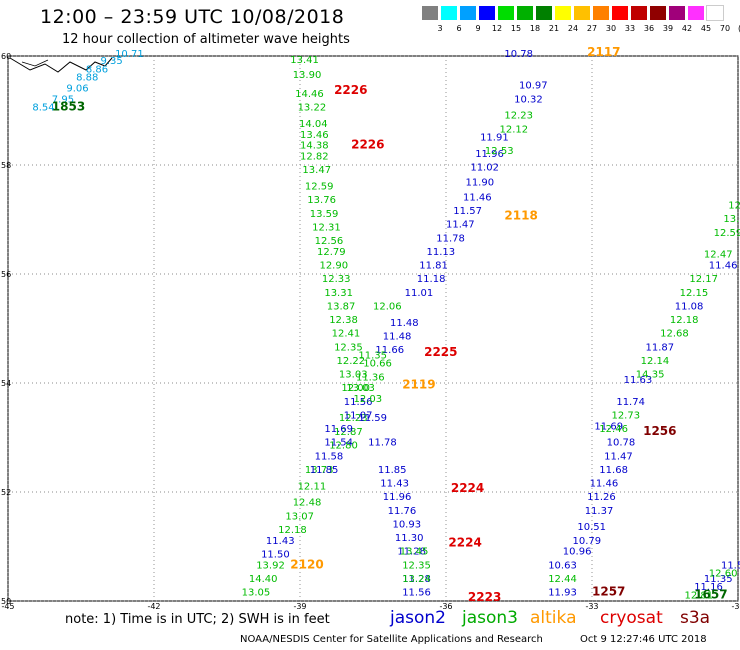  Describe the element at coordinates (518, 116) in the screenshot. I see `swh-value: 12.23` at that location.